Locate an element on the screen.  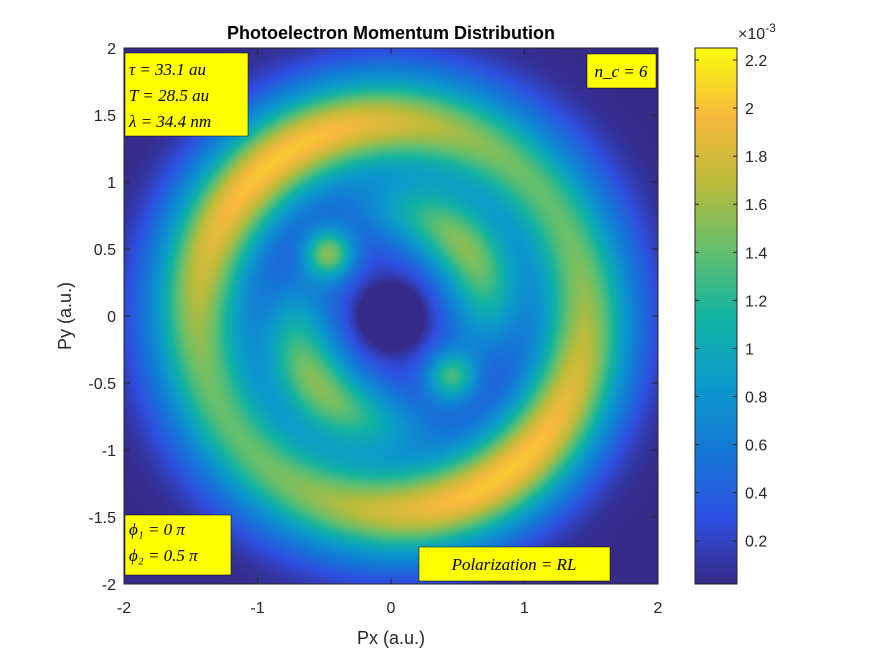
colorbar-tick-label: 1.2 is located at coordinates (756, 301).